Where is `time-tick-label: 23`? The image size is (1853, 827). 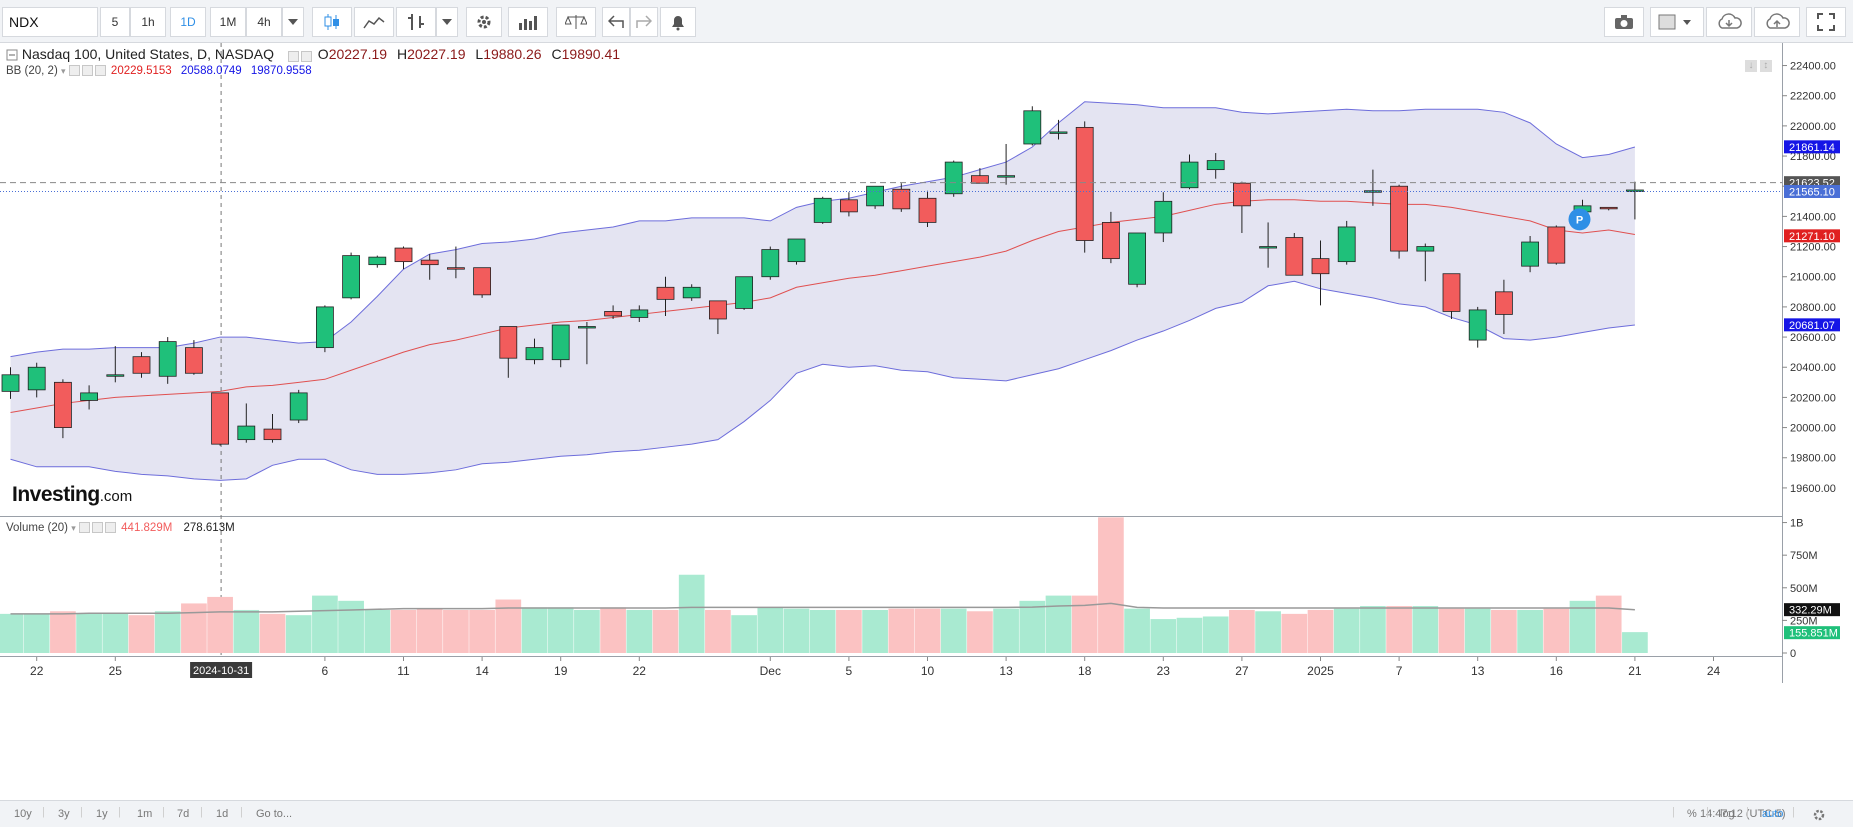
time-tick-label: 23 is located at coordinates (1164, 671).